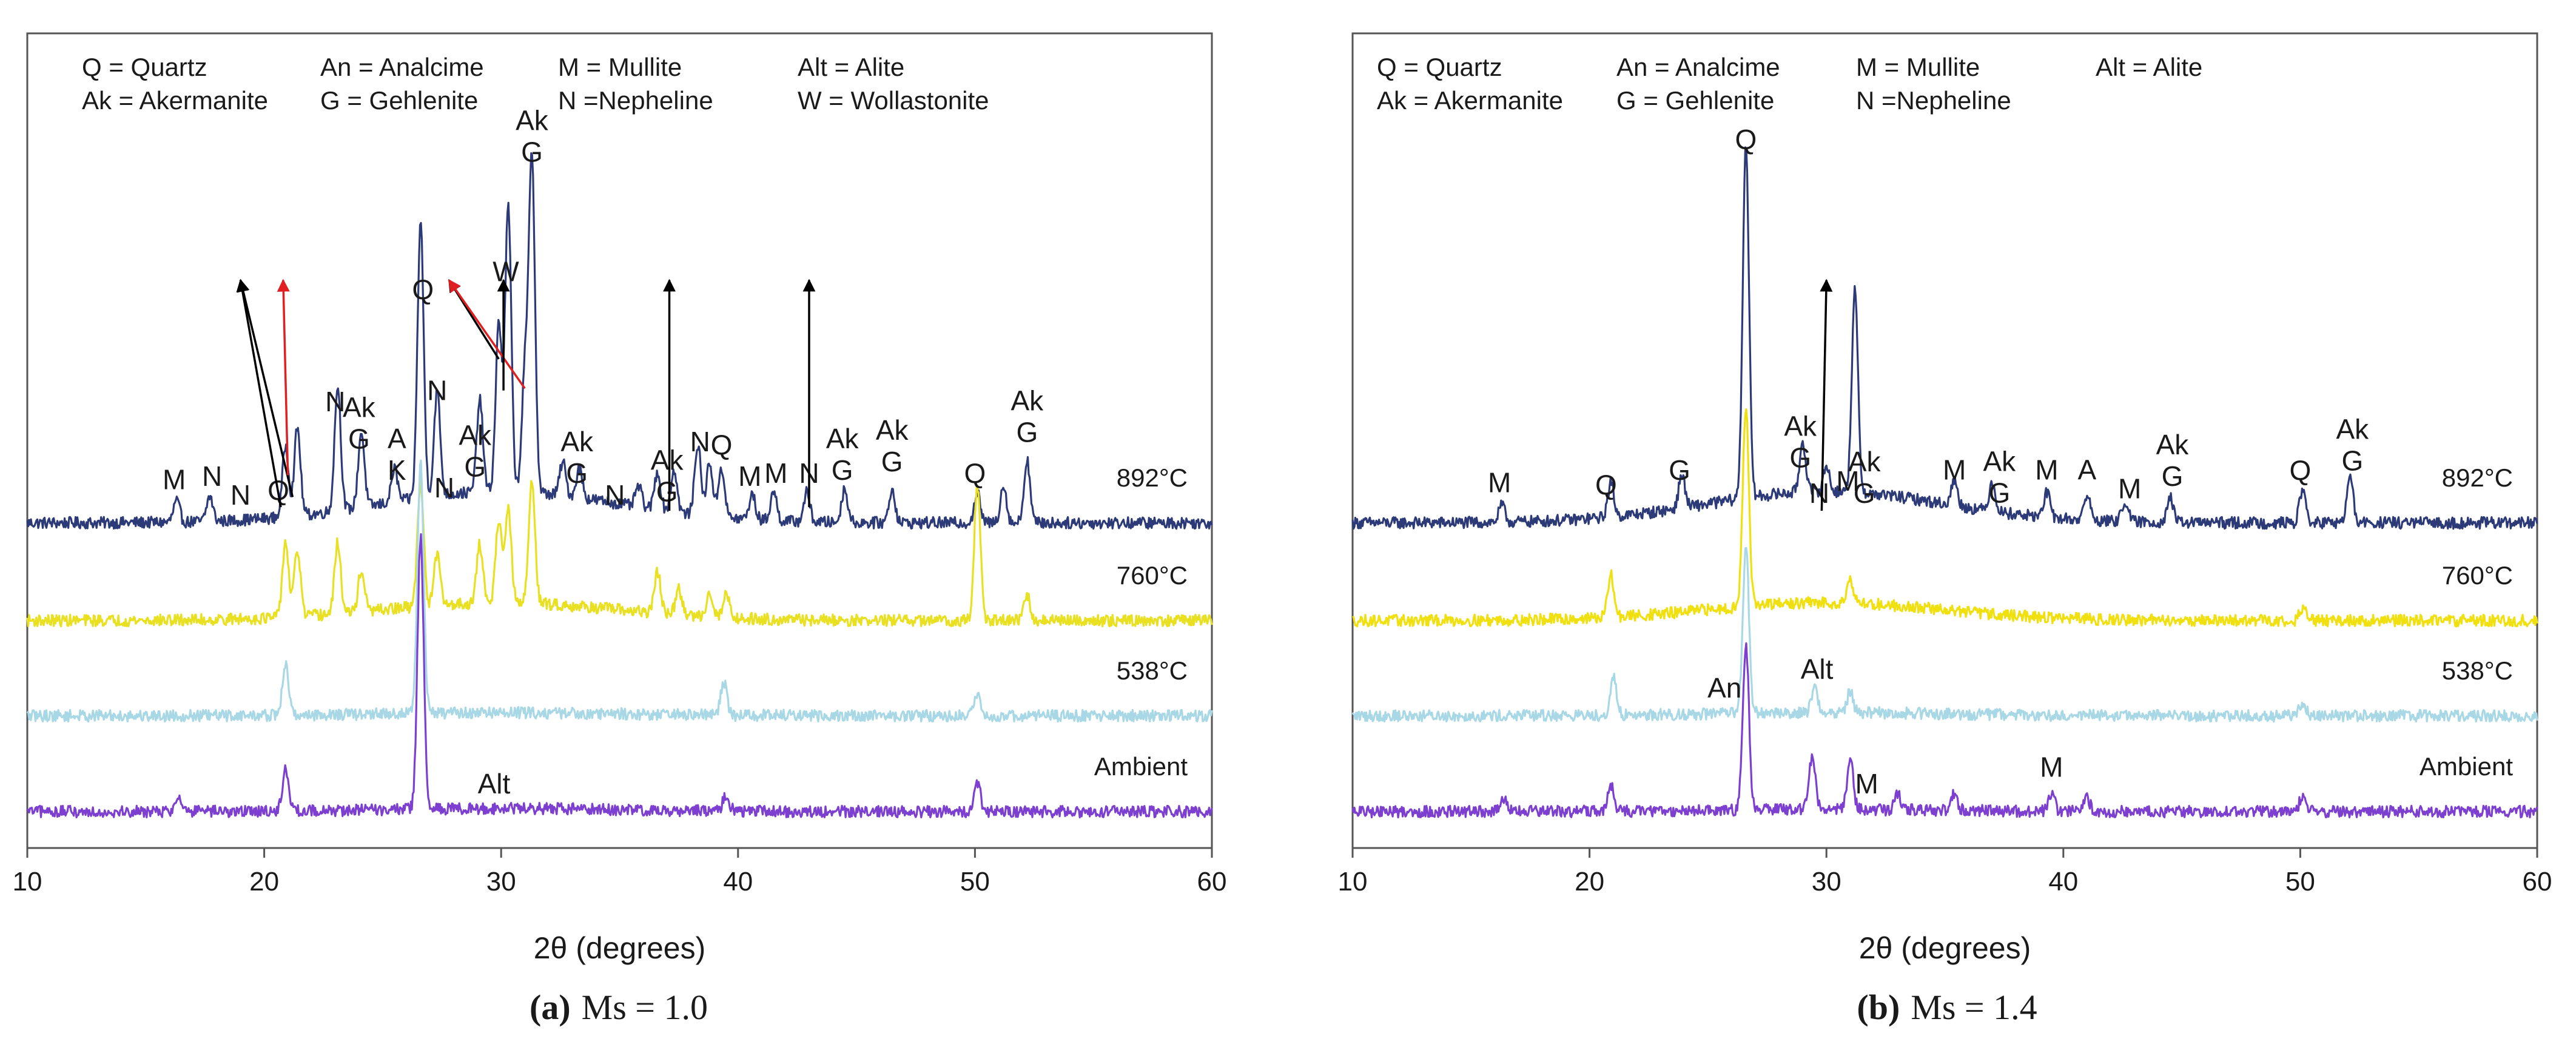  What do you see at coordinates (2300, 882) in the screenshot?
I see `x-tick-label: 50` at bounding box center [2300, 882].